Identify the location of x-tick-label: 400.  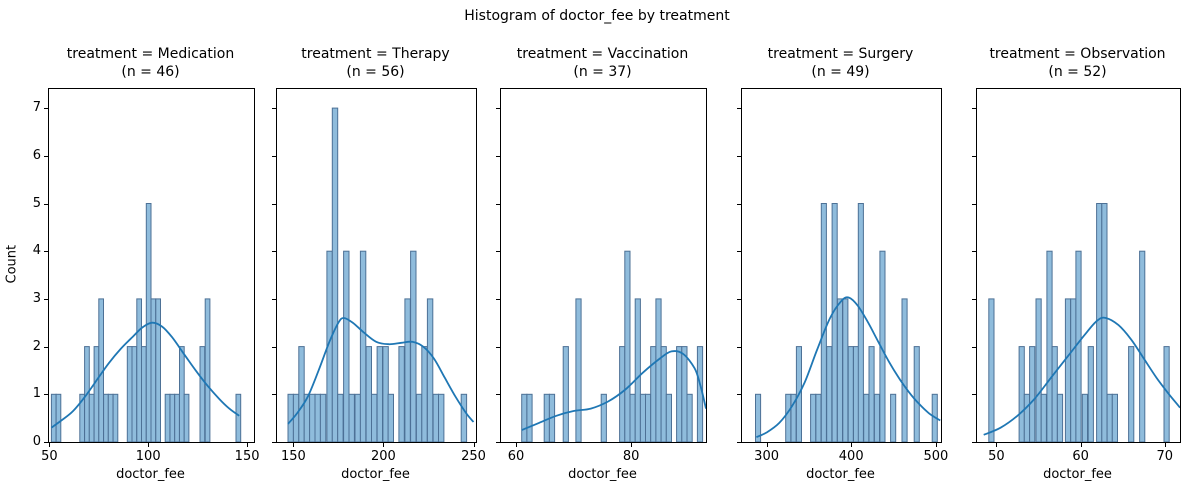
(851, 456).